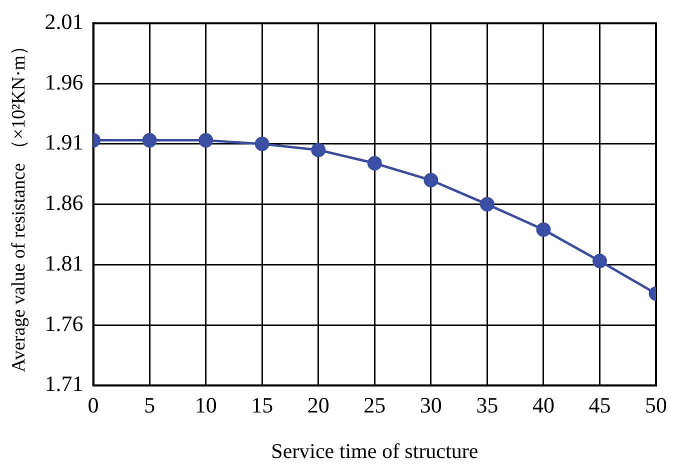 This screenshot has height=473, width=675. What do you see at coordinates (64, 21) in the screenshot?
I see `y-tick-label: 2.01` at bounding box center [64, 21].